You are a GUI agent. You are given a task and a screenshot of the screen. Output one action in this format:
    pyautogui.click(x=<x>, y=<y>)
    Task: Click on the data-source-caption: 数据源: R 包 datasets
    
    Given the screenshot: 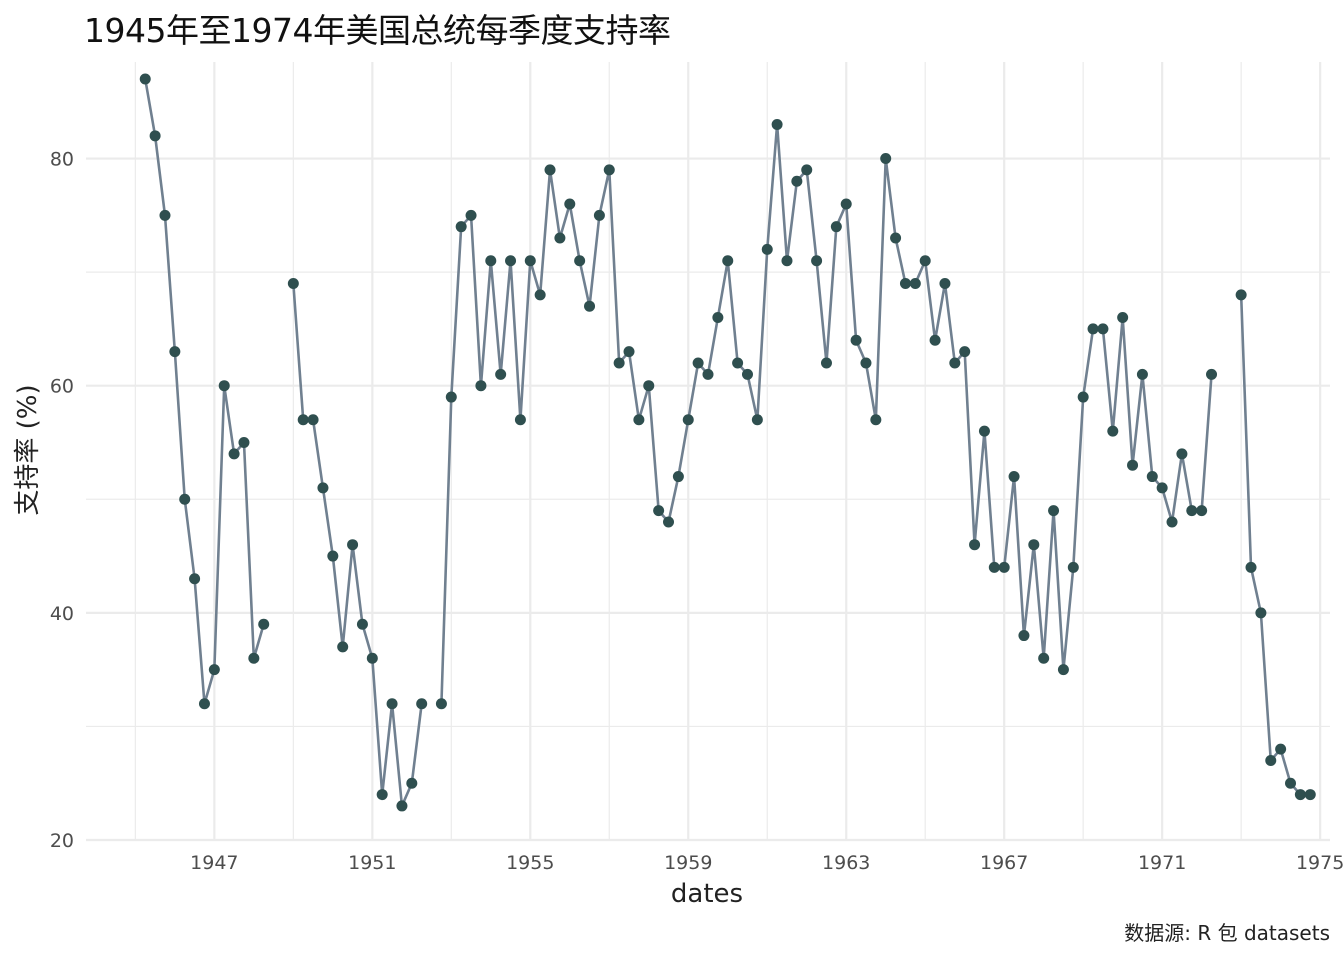 What is the action you would take?
    pyautogui.click(x=1227, y=933)
    